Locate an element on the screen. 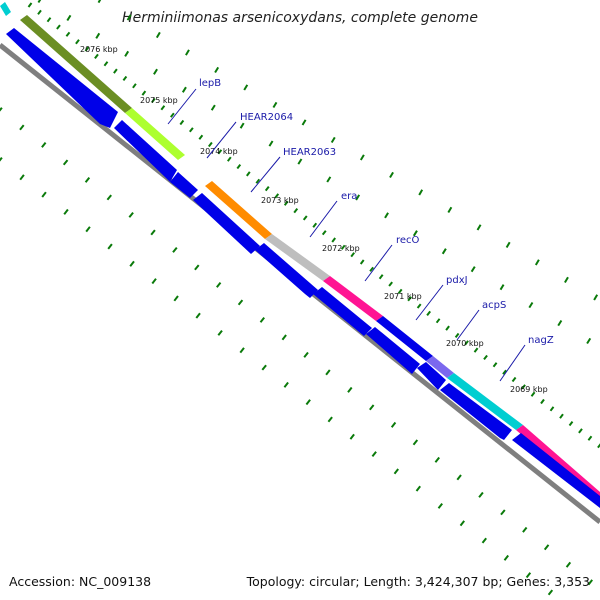  kbp-label-2072: 2072 kbp is located at coordinates (341, 248).